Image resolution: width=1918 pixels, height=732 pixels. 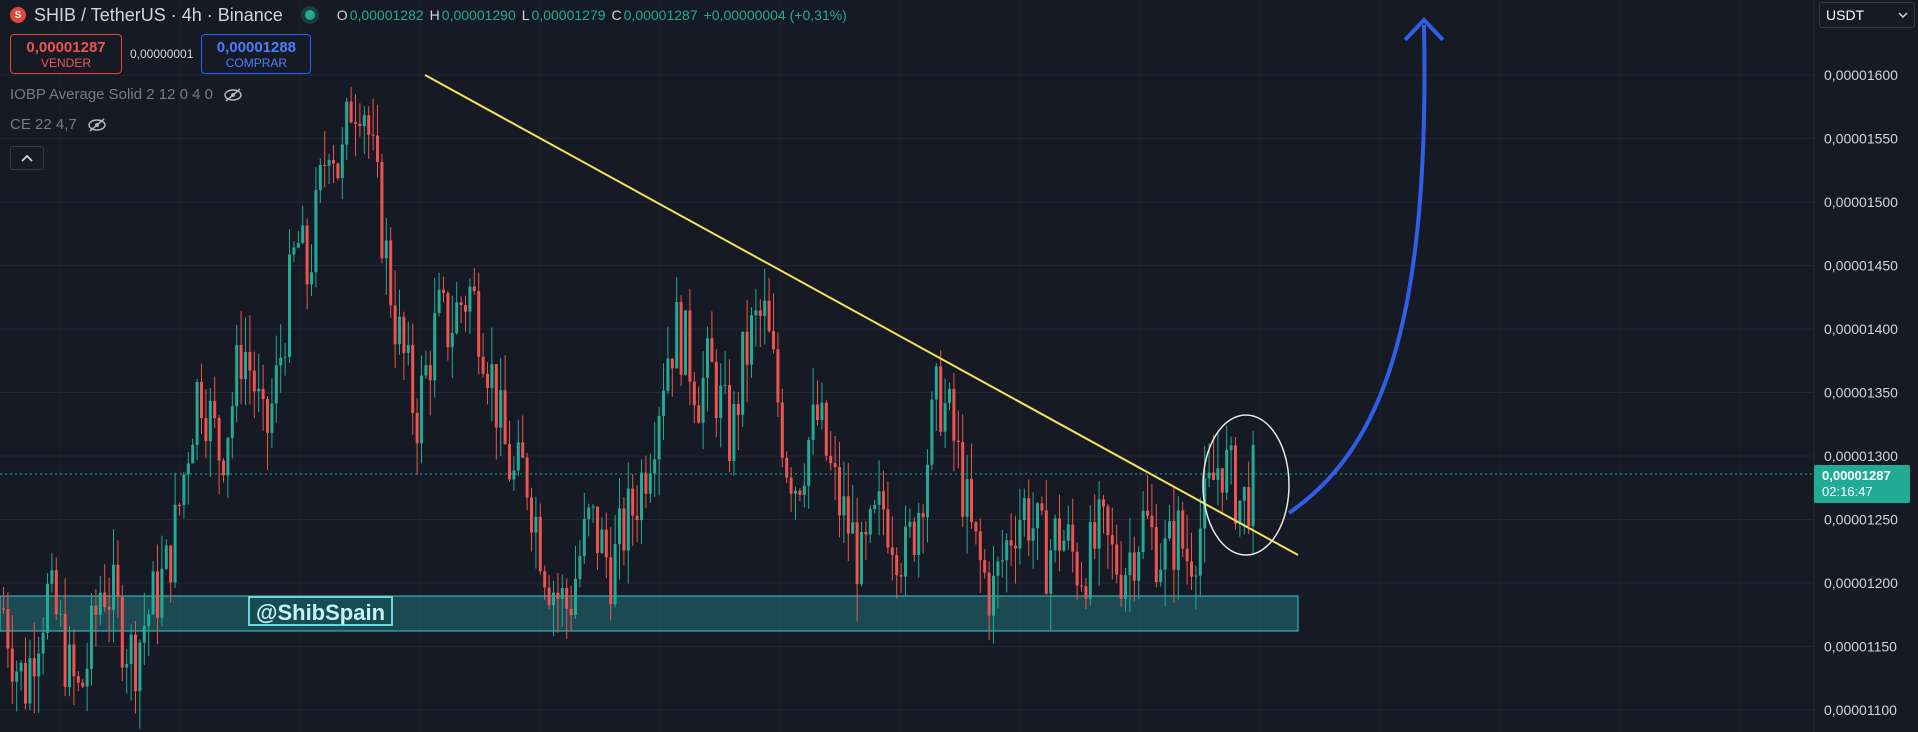 What do you see at coordinates (1903, 15) in the screenshot?
I see `chevron-down-icon` at bounding box center [1903, 15].